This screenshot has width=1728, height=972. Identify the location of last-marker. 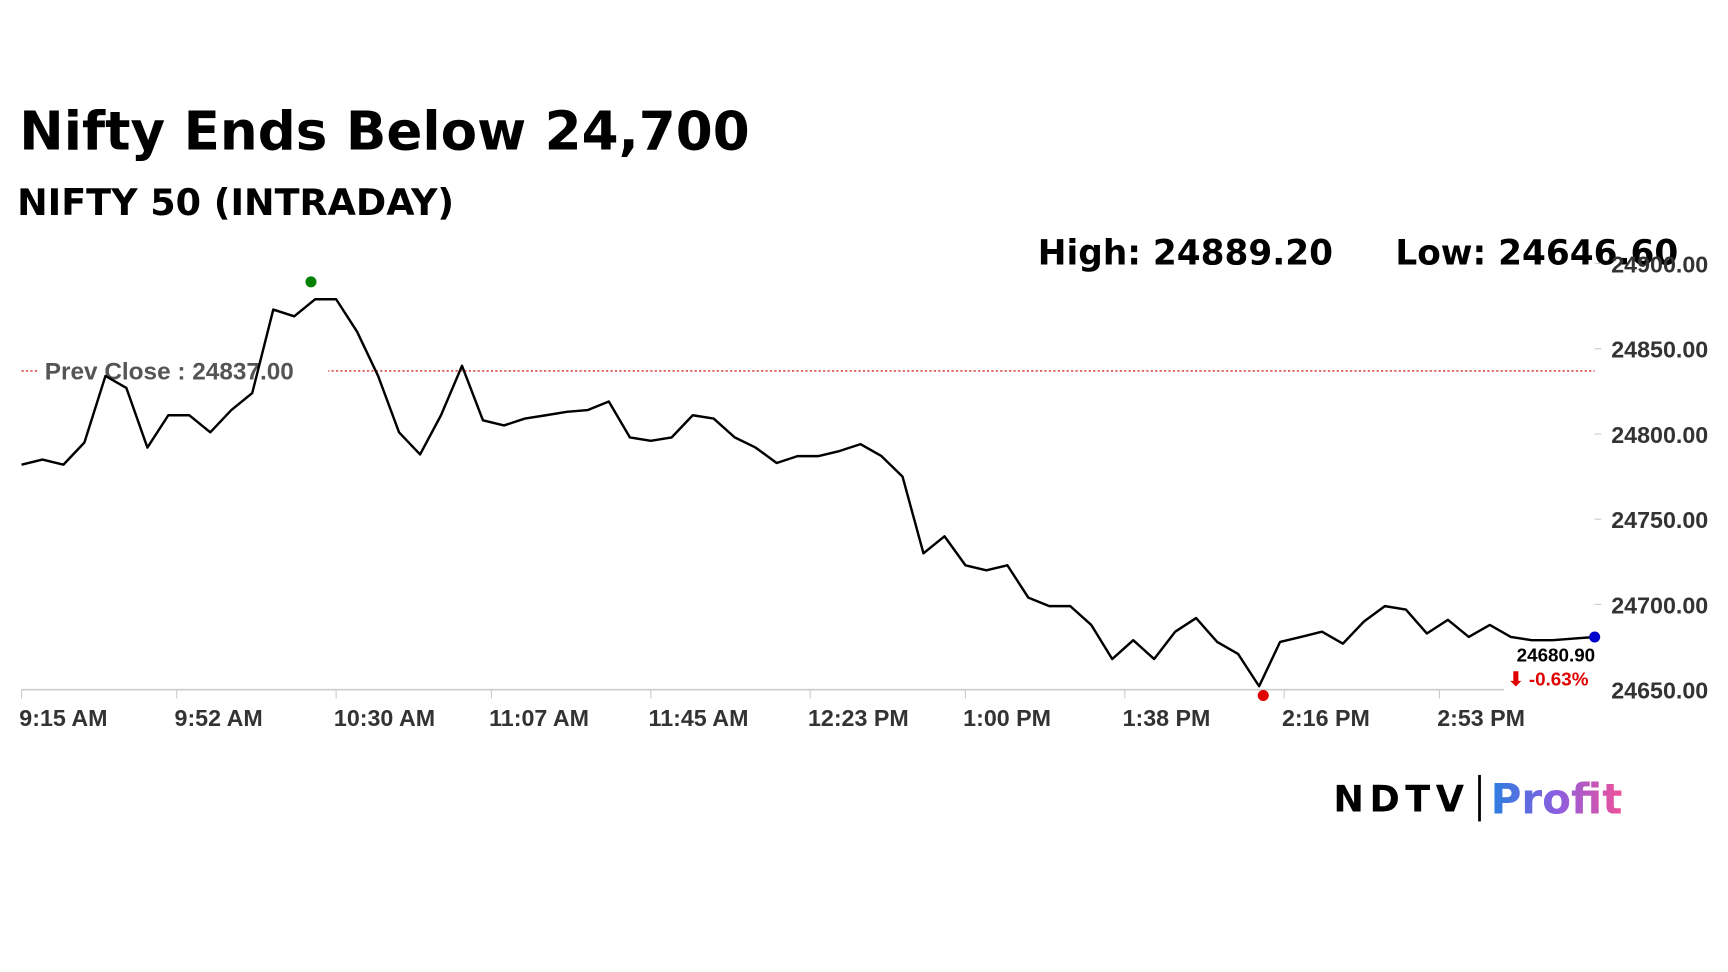
(1595, 637).